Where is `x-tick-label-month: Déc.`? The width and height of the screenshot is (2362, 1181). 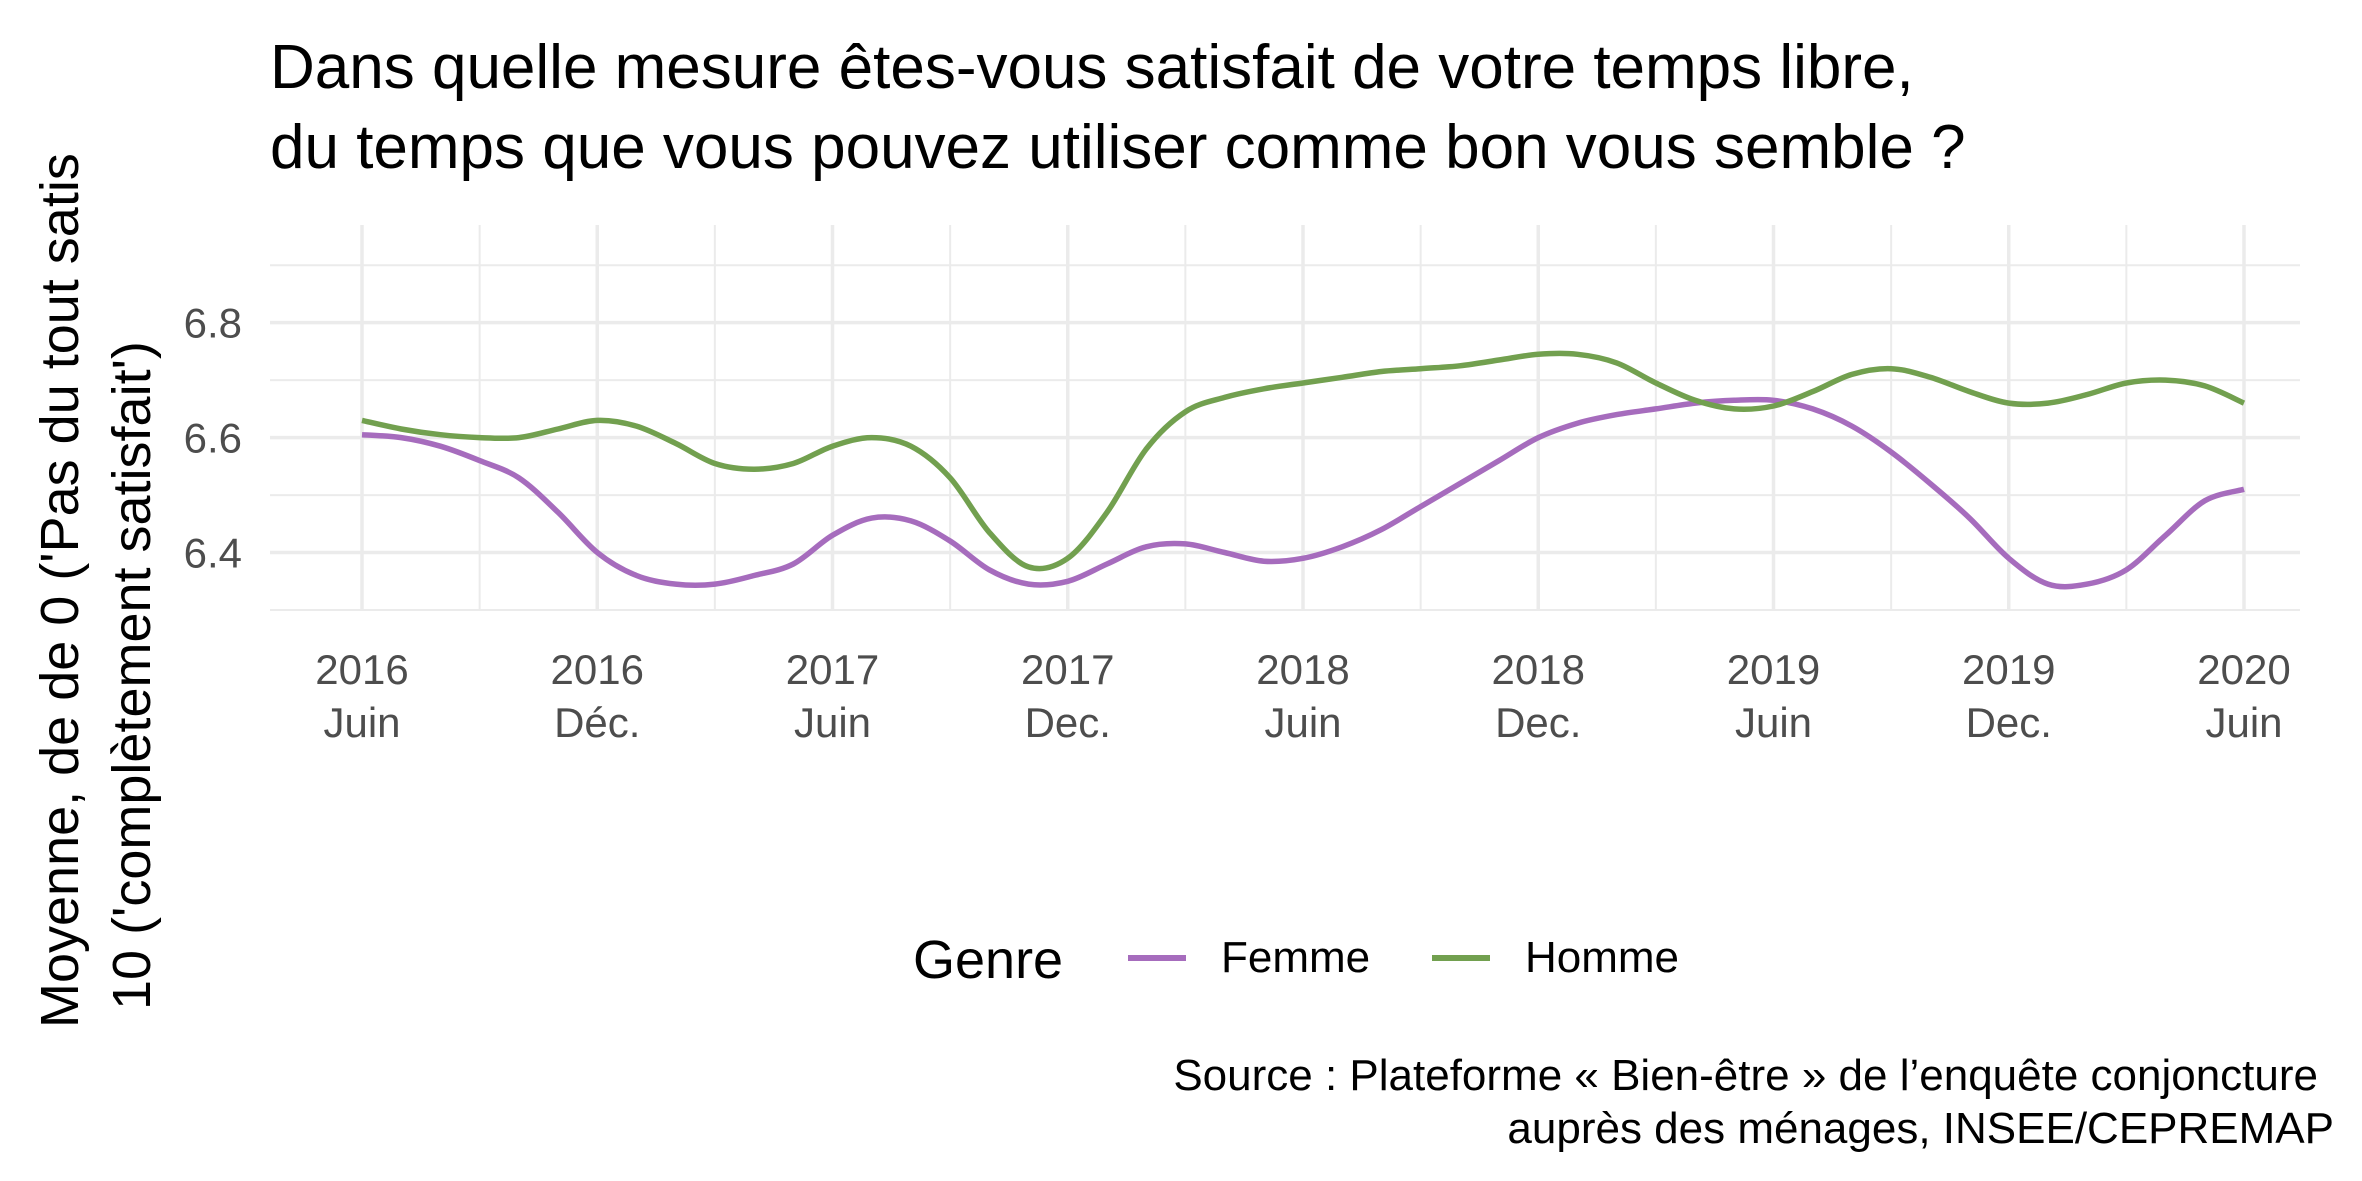 x-tick-label-month: Déc. is located at coordinates (597, 722).